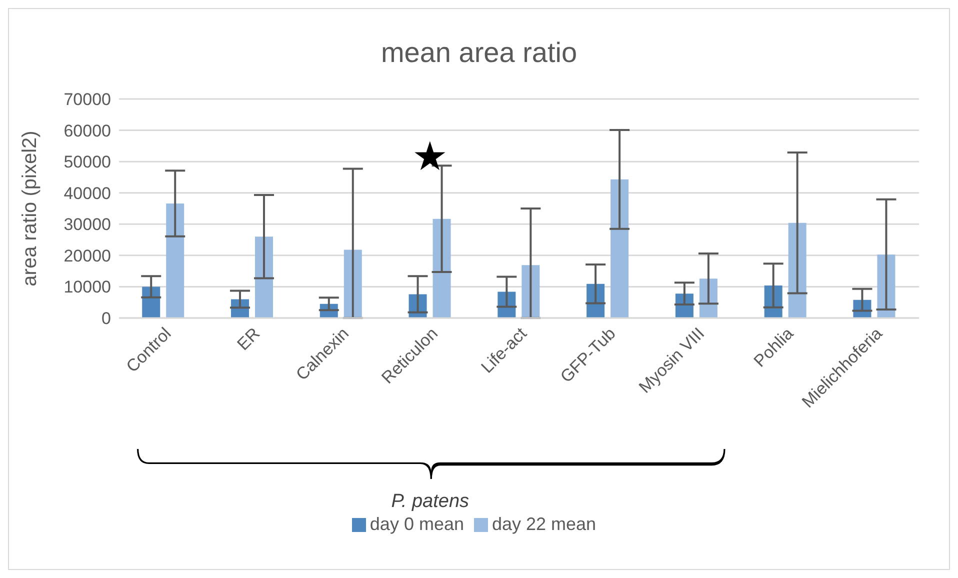  I want to click on y-tick-label: 10000, so click(87, 287).